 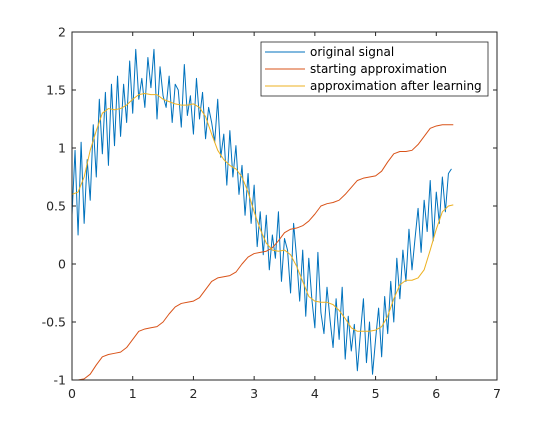 What do you see at coordinates (133, 393) in the screenshot?
I see `x-tick-label: 1` at bounding box center [133, 393].